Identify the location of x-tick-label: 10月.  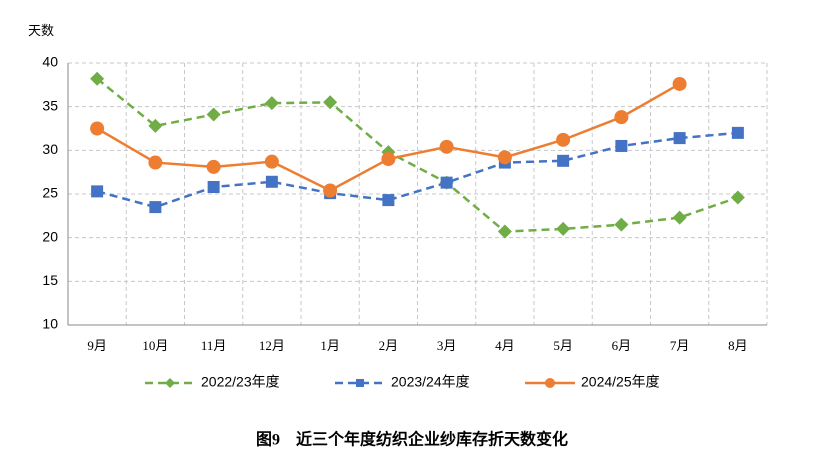
(155, 345).